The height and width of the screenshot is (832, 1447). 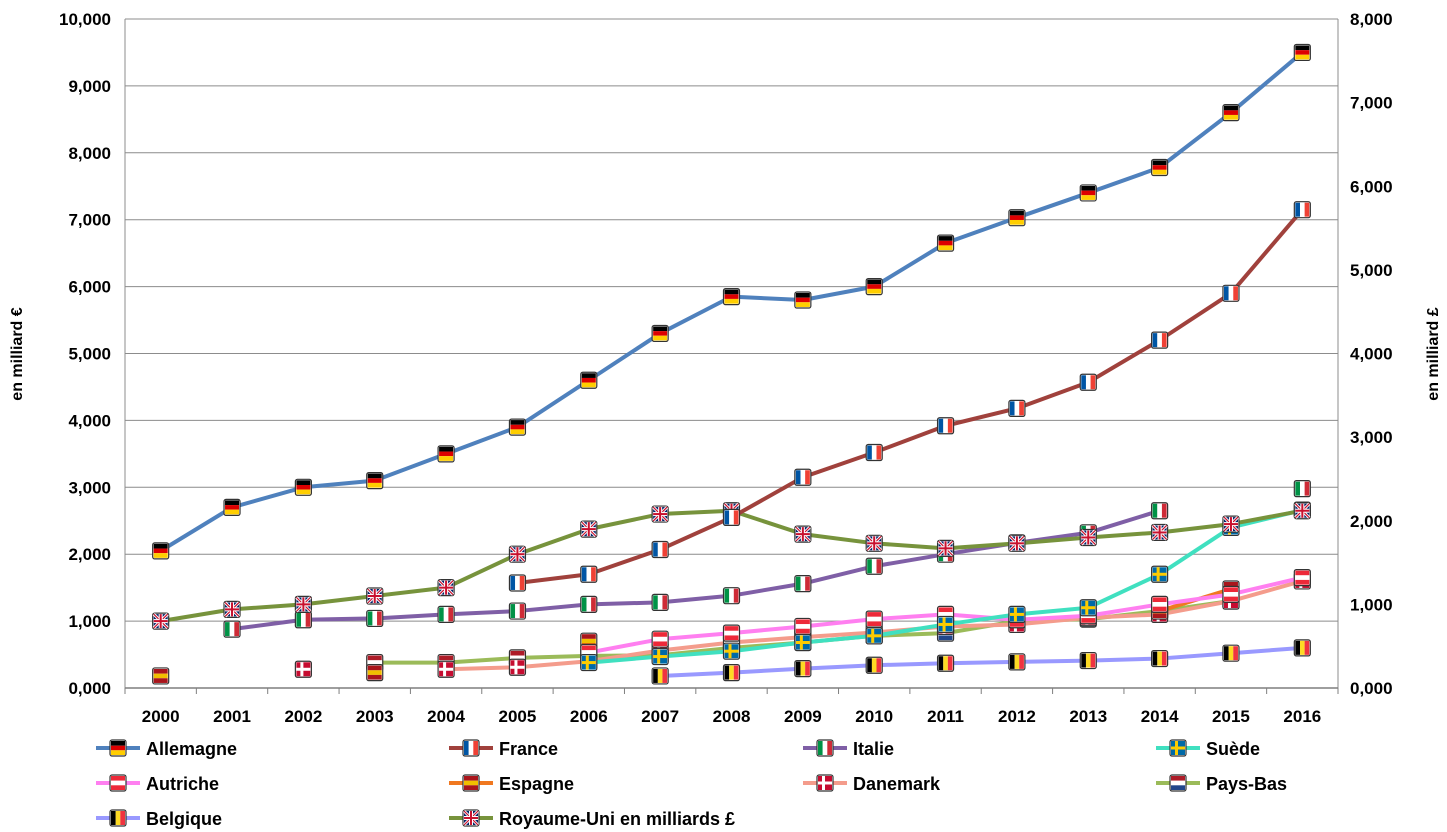 What do you see at coordinates (732, 716) in the screenshot?
I see `x-tick-label: 2008` at bounding box center [732, 716].